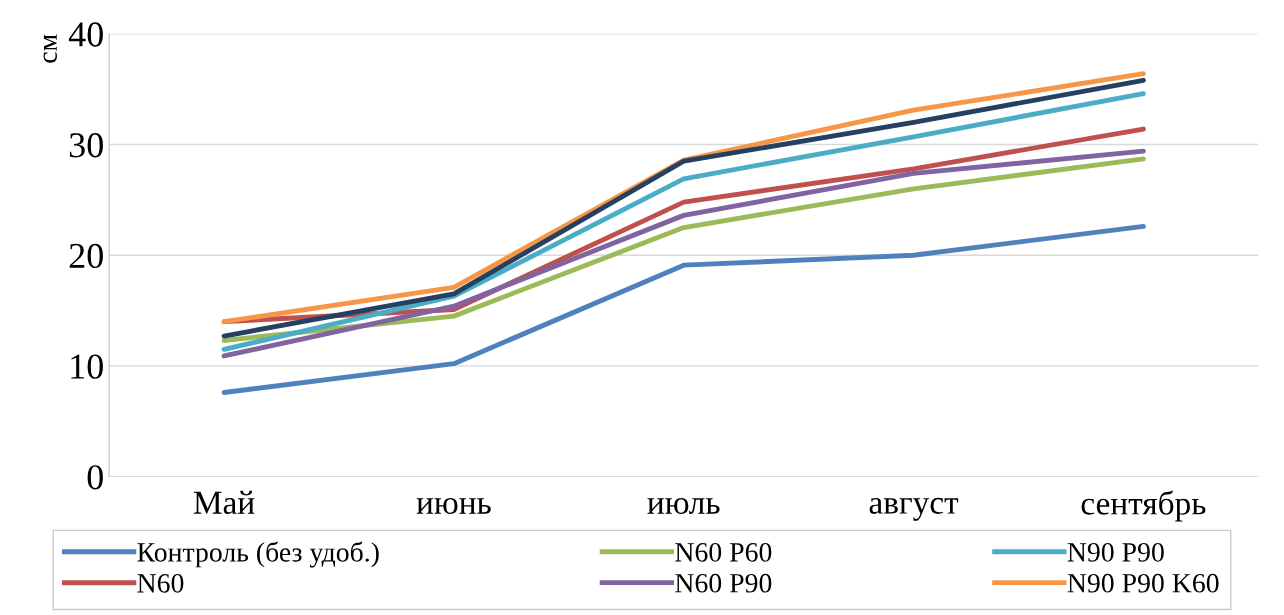 This screenshot has height=615, width=1284. What do you see at coordinates (50, 48) in the screenshot?
I see `y-axis-title: см` at bounding box center [50, 48].